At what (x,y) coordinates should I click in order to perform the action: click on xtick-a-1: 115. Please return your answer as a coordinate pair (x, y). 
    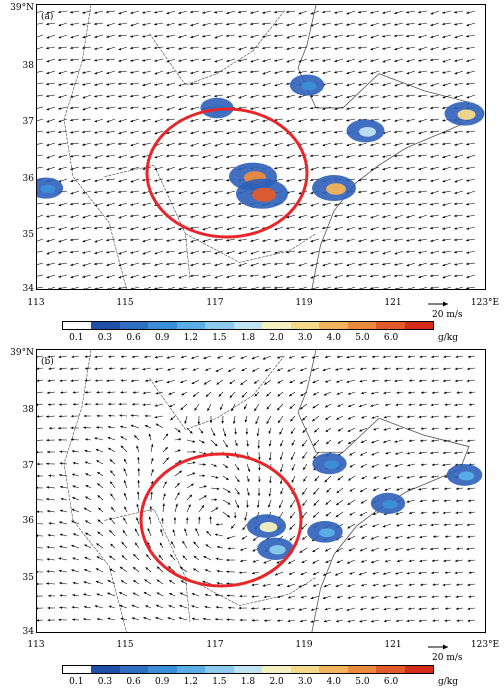
    Looking at the image, I should click on (125, 303).